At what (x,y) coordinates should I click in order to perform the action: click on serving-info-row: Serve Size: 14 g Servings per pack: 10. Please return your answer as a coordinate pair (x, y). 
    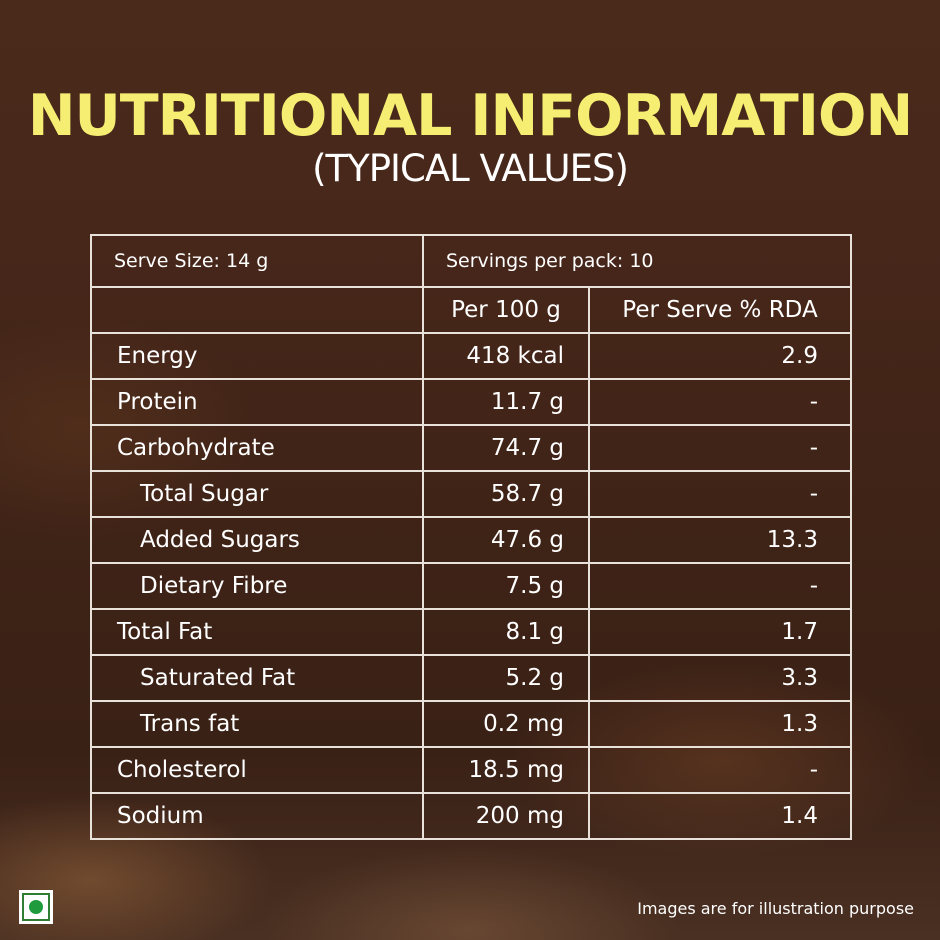
    Looking at the image, I should click on (471, 261).